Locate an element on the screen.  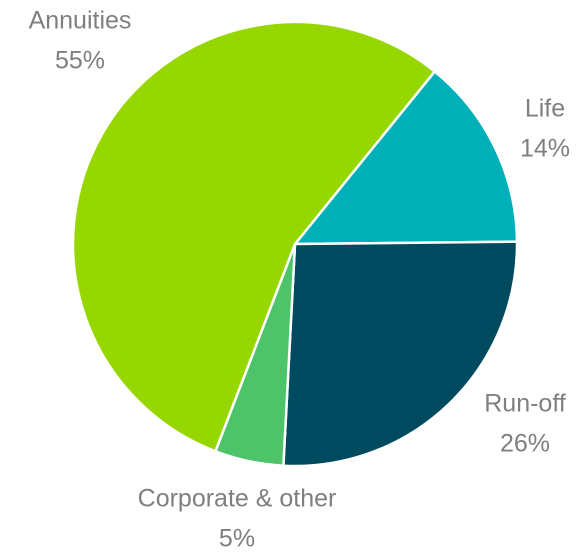
slice-label: Corporate & other is located at coordinates (237, 499).